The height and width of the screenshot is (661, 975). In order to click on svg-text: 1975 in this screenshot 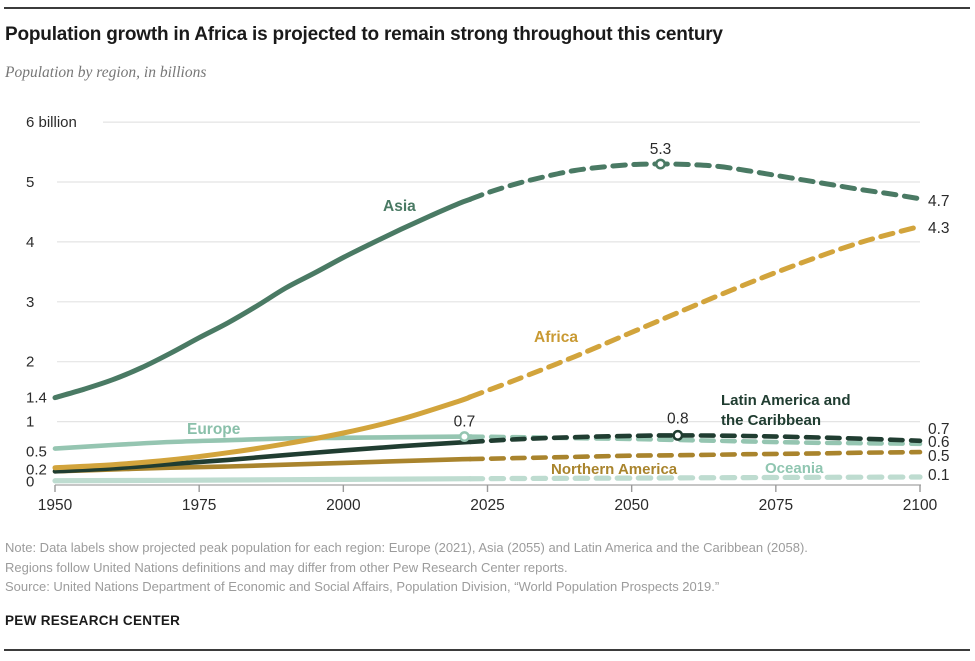, I will do `click(199, 505)`.